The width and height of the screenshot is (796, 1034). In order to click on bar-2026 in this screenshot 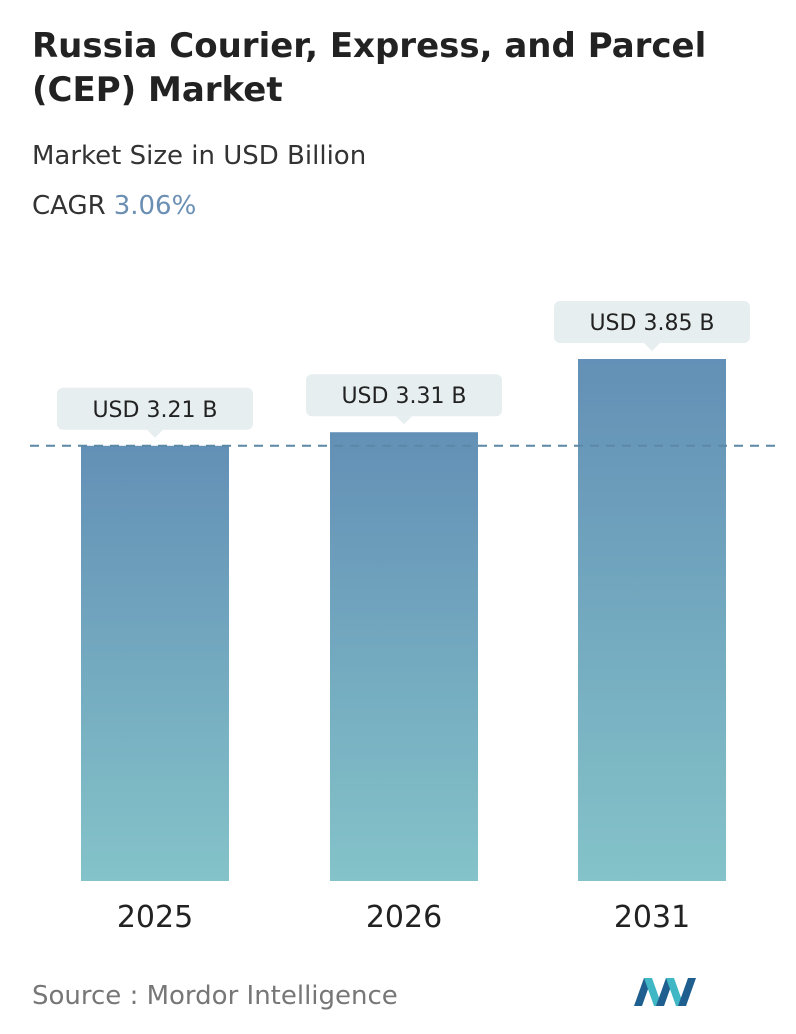, I will do `click(404, 656)`.